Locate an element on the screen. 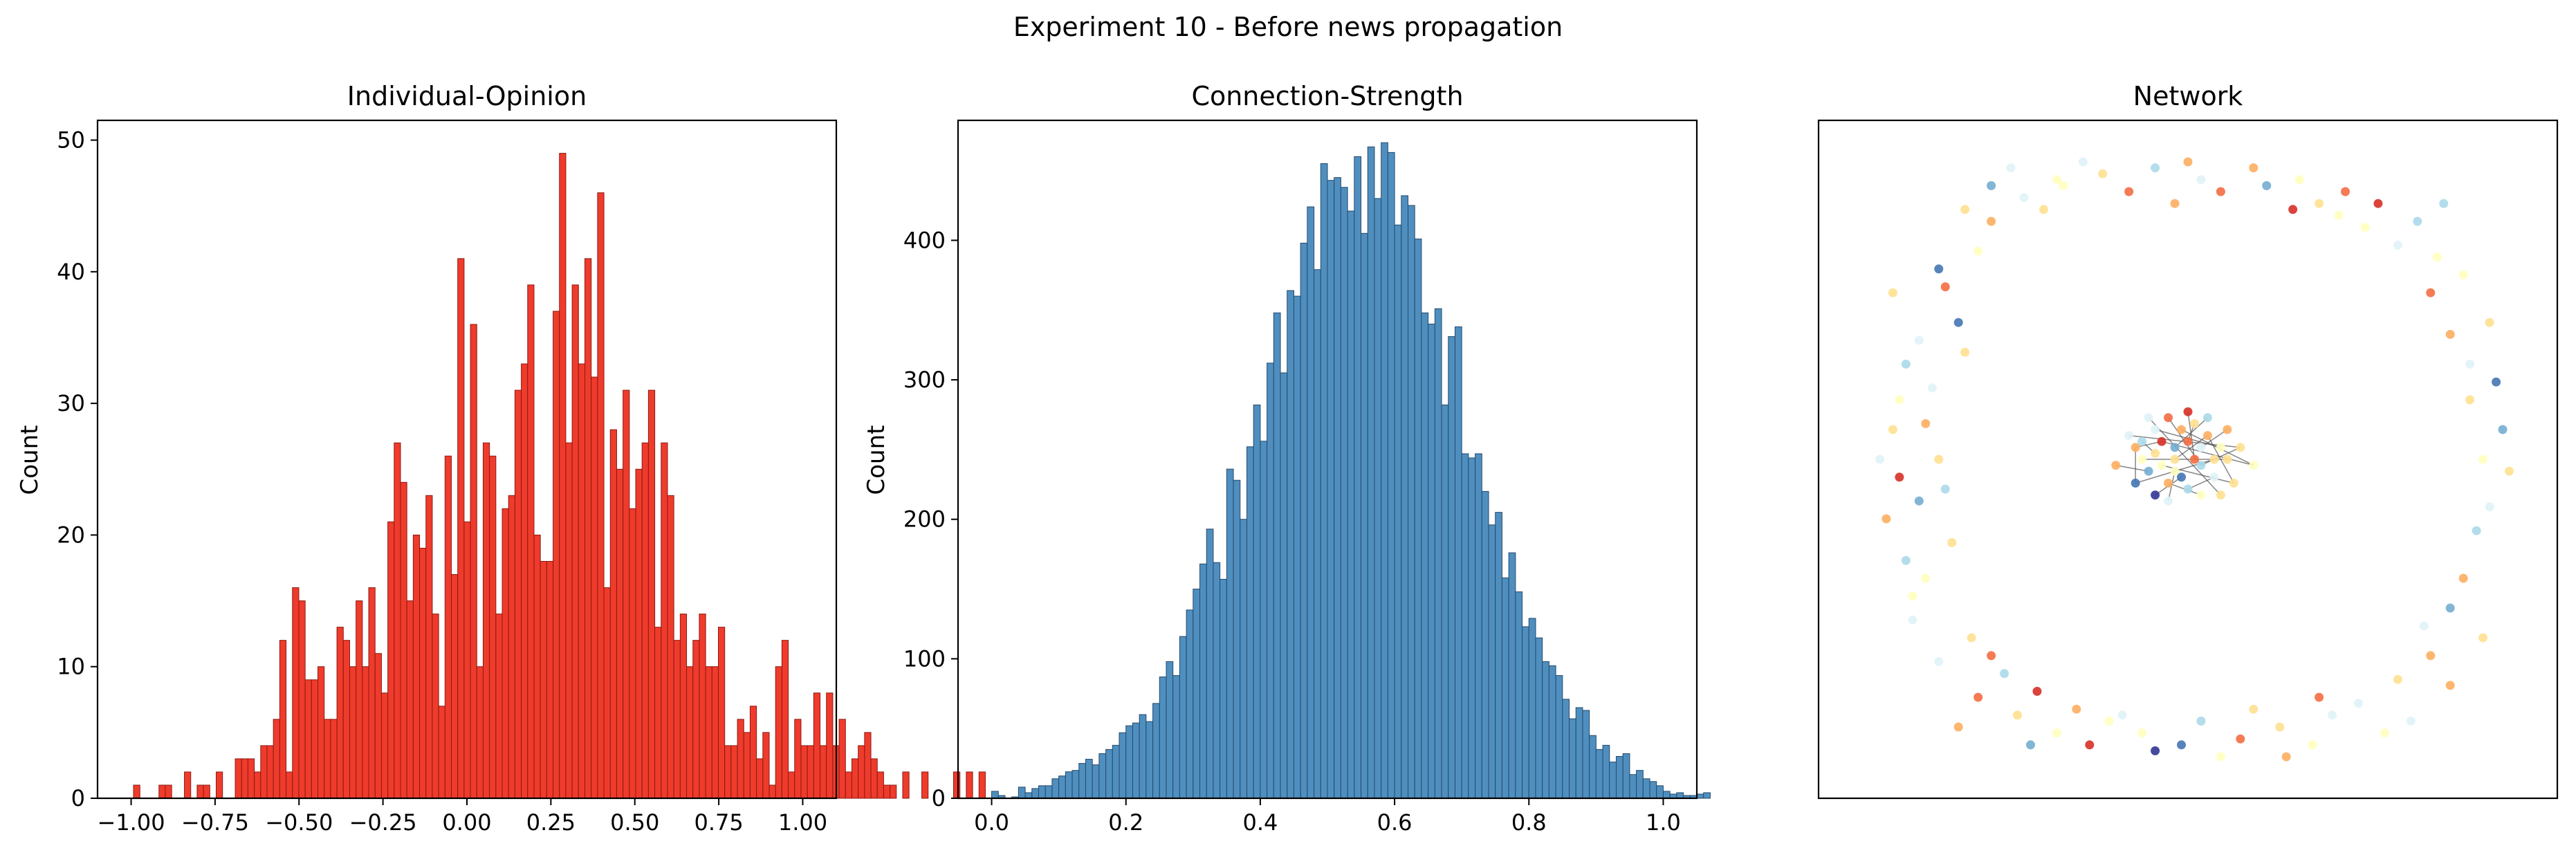 Image resolution: width=2576 pixels, height=855 pixels. opinion-xtick-label: 1.00 is located at coordinates (802, 822).